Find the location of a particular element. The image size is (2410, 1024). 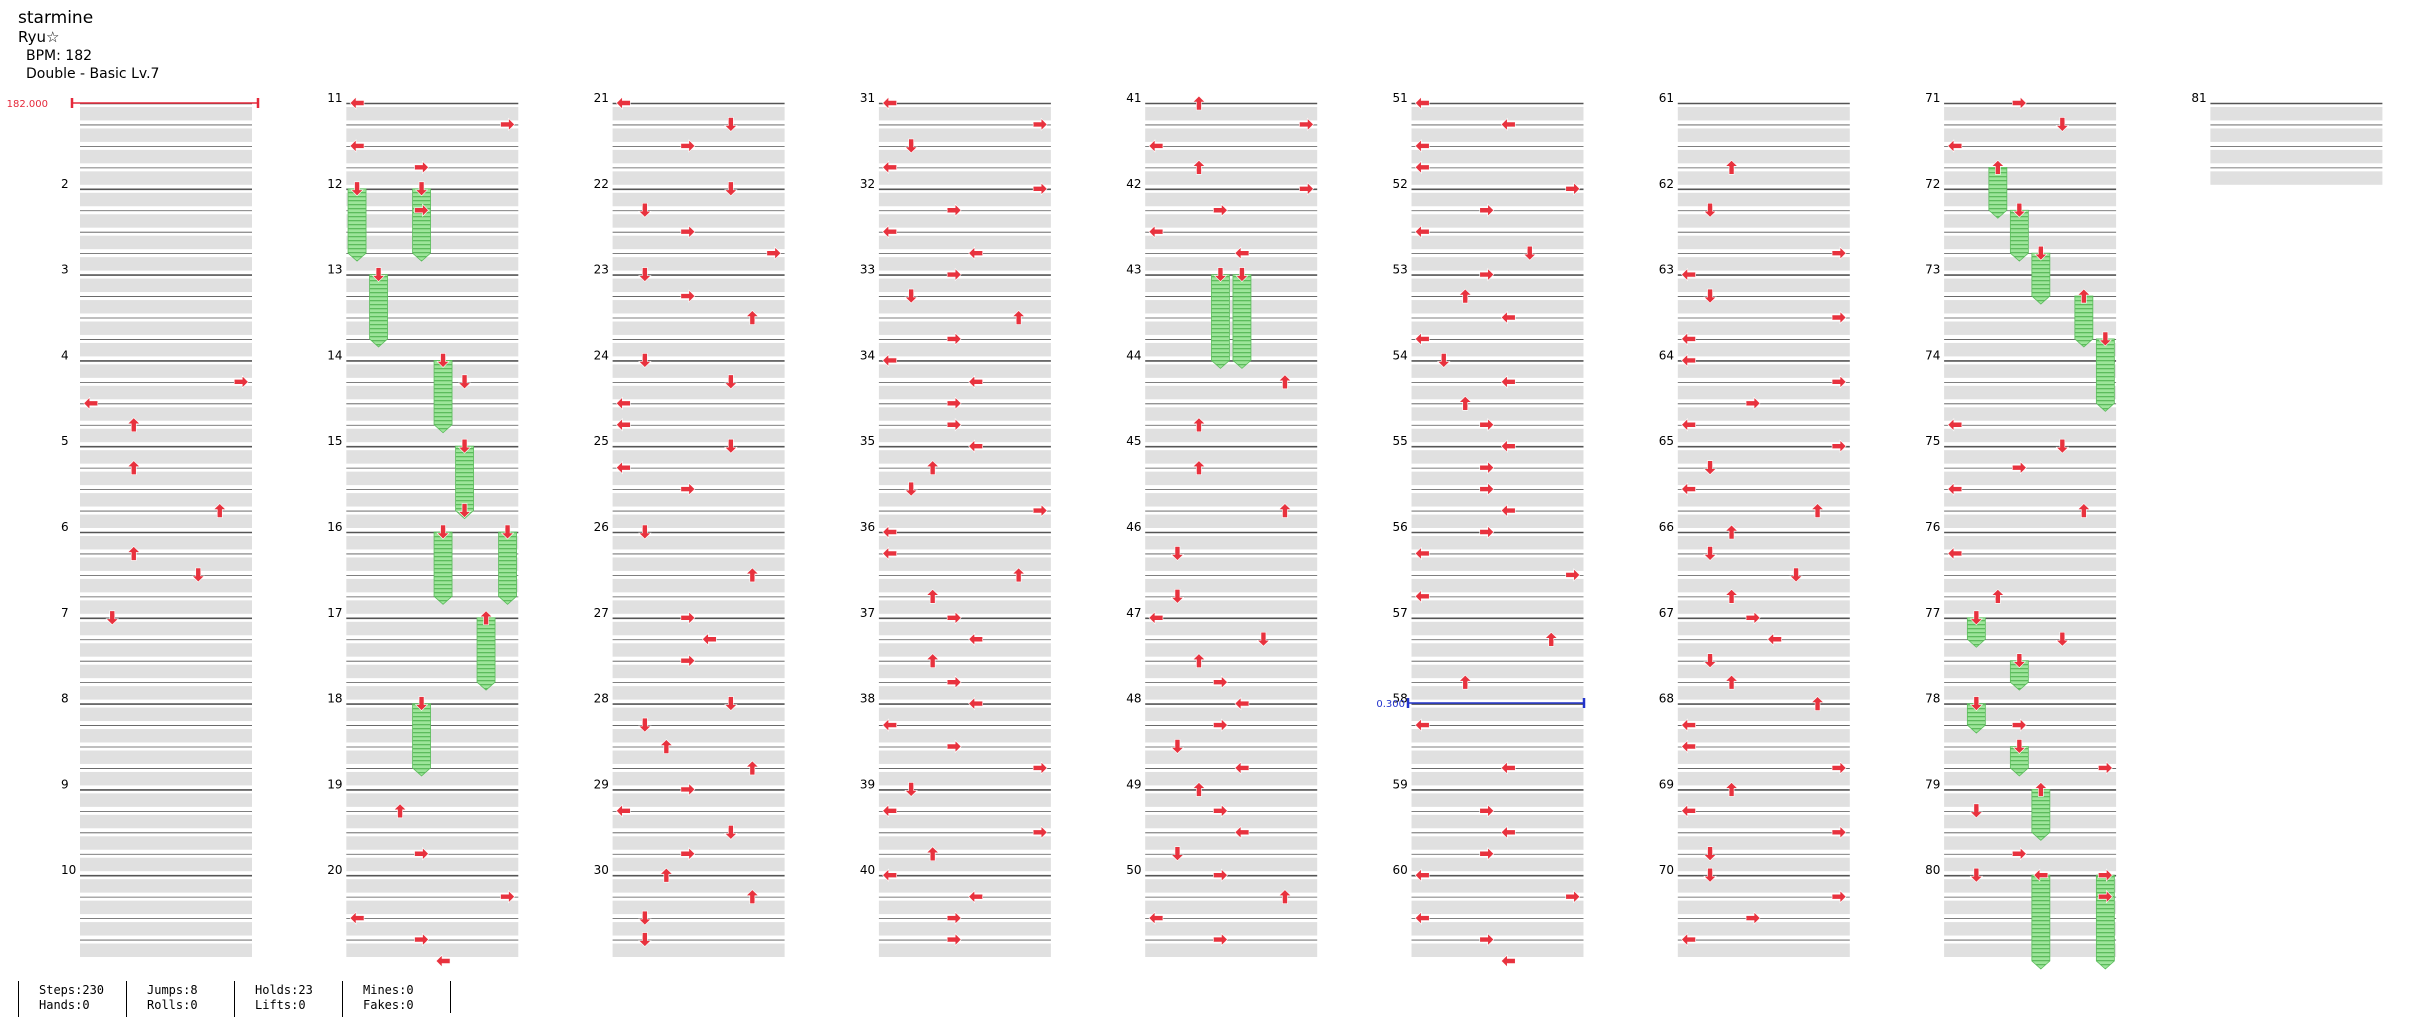

measure-number: 36 is located at coordinates (867, 527).